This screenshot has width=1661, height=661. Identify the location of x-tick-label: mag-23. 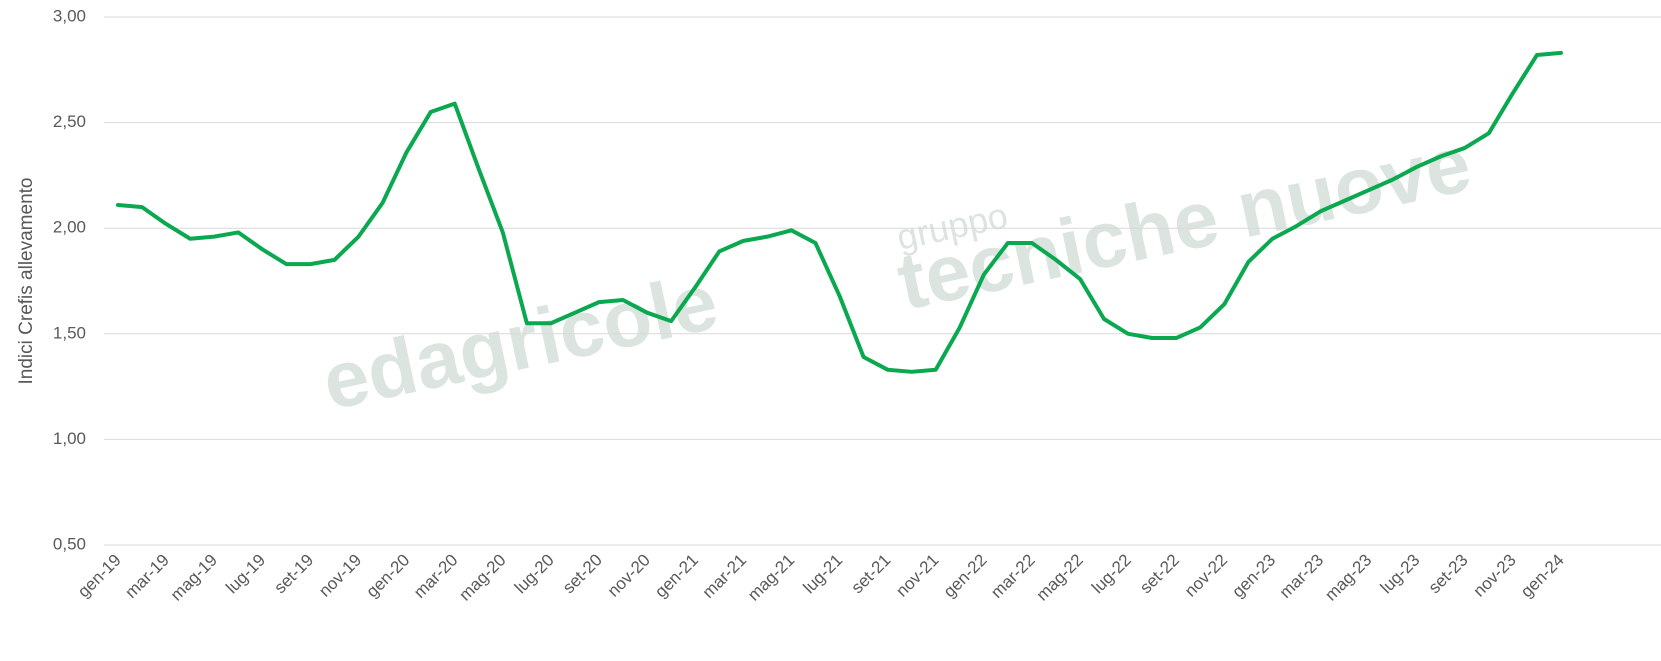
(1348, 577).